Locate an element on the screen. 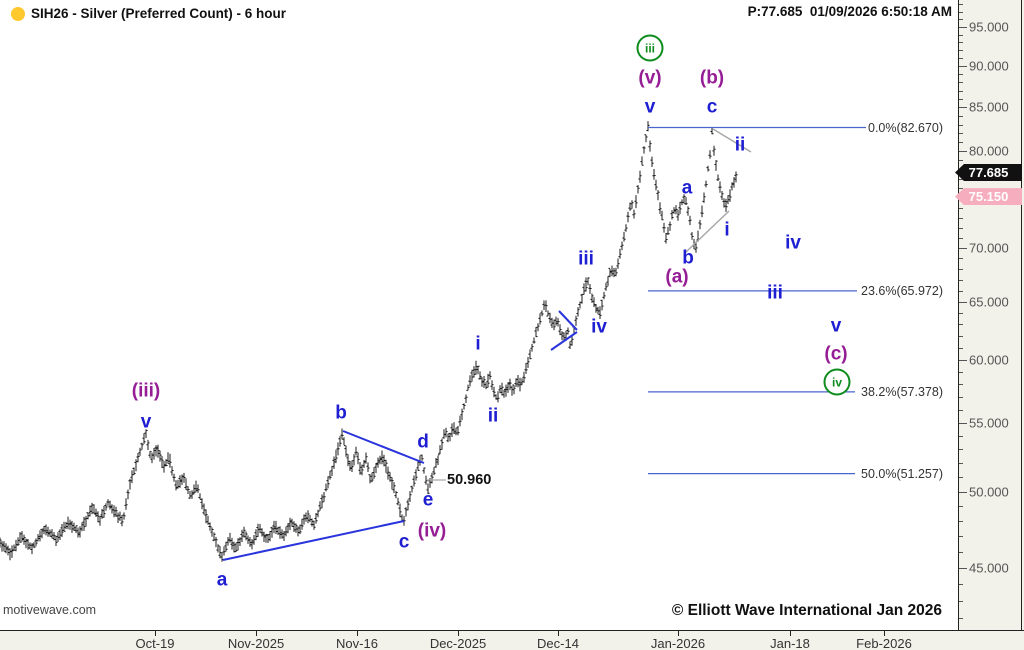 The height and width of the screenshot is (650, 1024). watermark-text: motivewave.com is located at coordinates (50, 610).